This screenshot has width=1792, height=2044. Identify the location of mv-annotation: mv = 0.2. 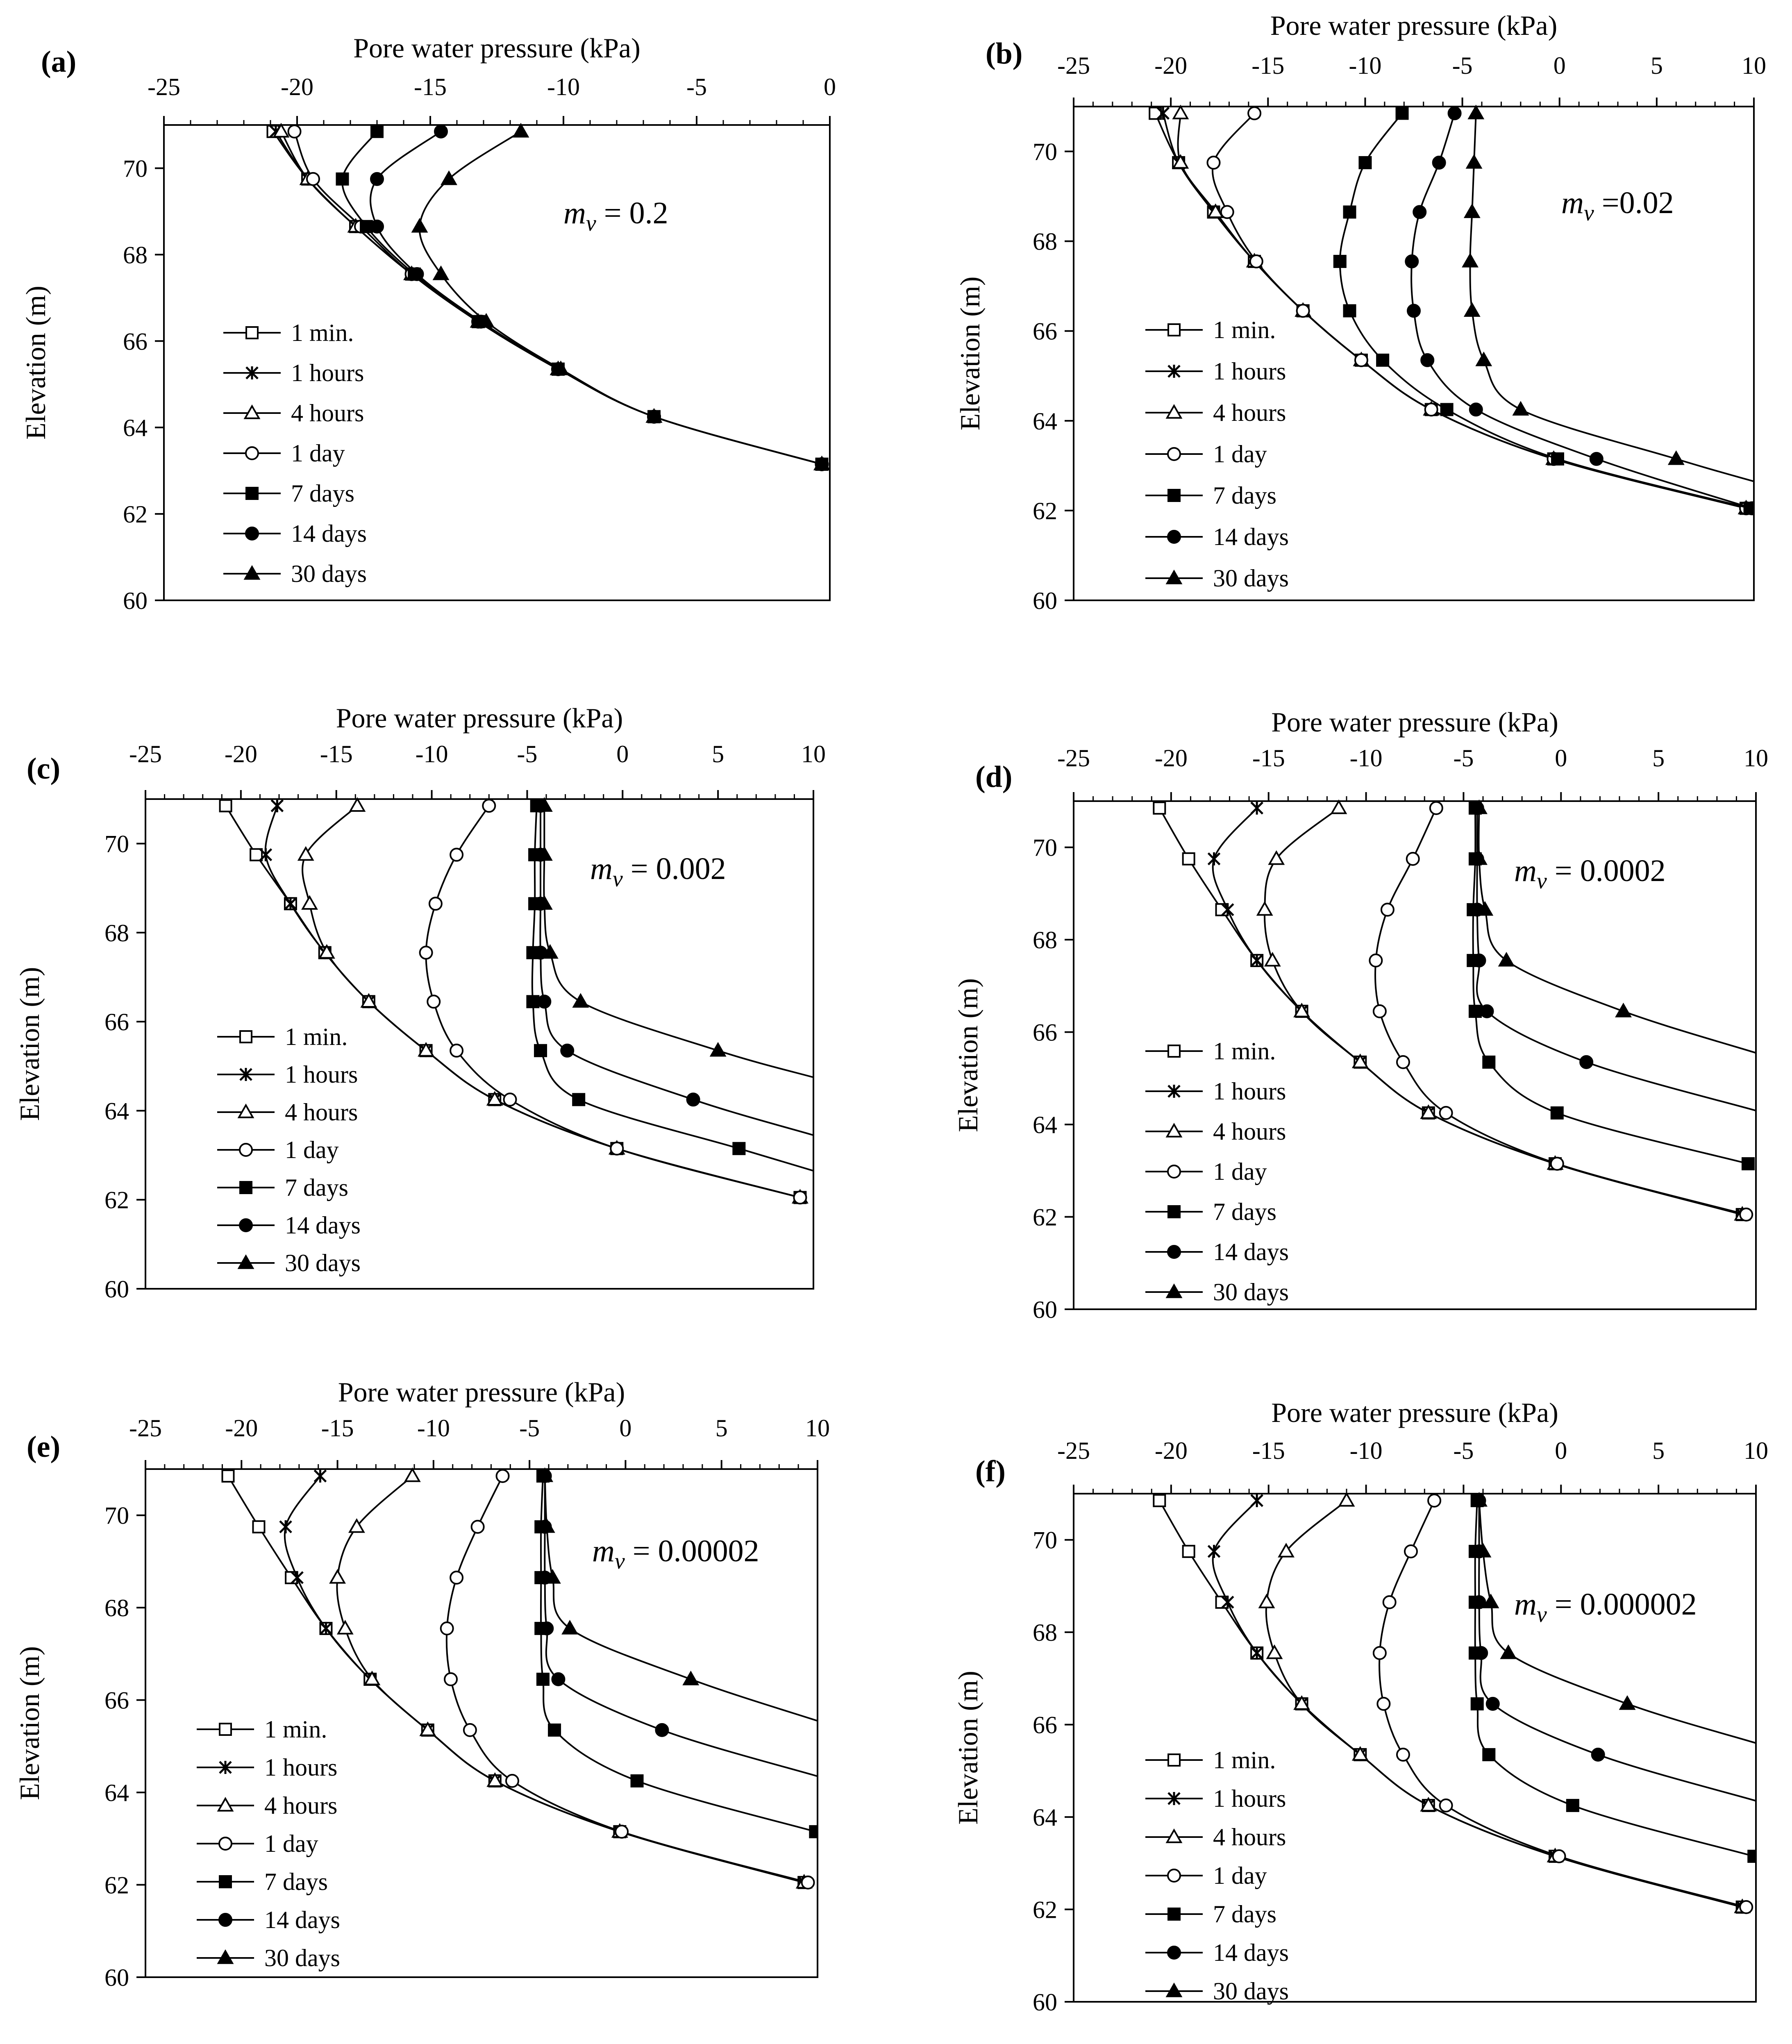
(615, 216).